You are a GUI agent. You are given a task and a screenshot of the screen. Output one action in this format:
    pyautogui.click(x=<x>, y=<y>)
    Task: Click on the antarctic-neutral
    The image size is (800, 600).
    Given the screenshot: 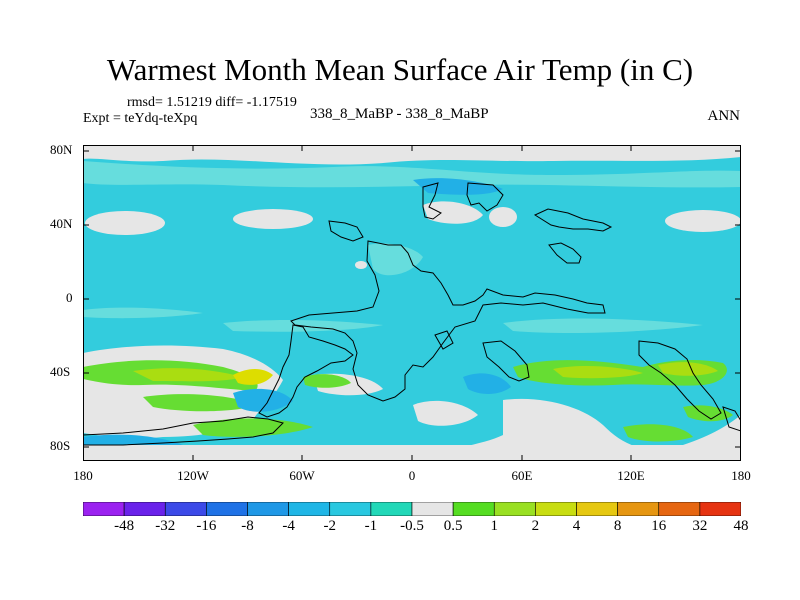 What is the action you would take?
    pyautogui.click(x=412, y=453)
    